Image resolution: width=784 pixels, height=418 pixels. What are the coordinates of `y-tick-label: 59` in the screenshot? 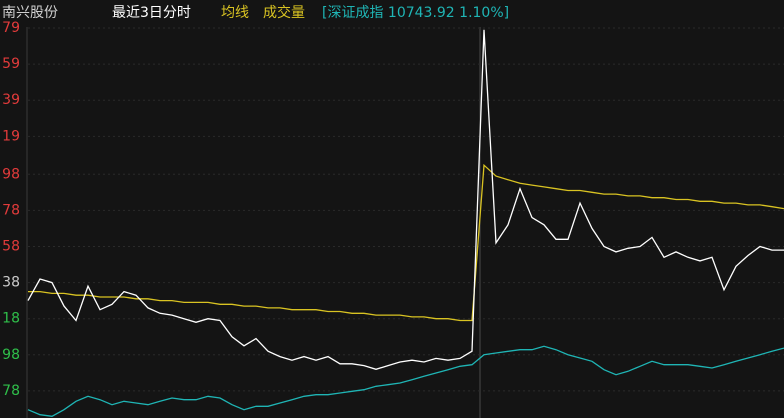 It's located at (11, 64).